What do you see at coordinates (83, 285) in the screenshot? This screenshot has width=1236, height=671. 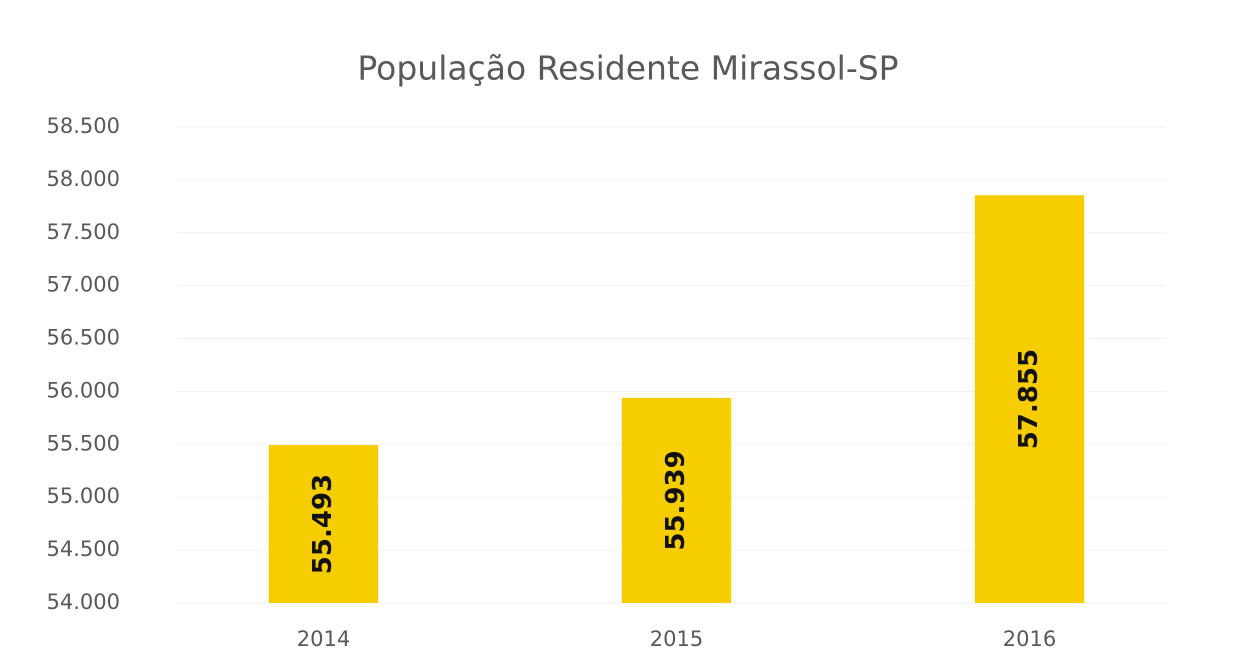 I see `y-tick-label: 57.000` at bounding box center [83, 285].